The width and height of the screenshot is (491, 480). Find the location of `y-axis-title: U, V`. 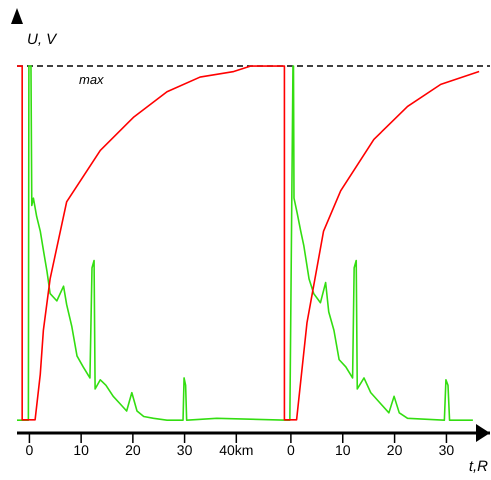

y-axis-title: U, V is located at coordinates (42, 39).